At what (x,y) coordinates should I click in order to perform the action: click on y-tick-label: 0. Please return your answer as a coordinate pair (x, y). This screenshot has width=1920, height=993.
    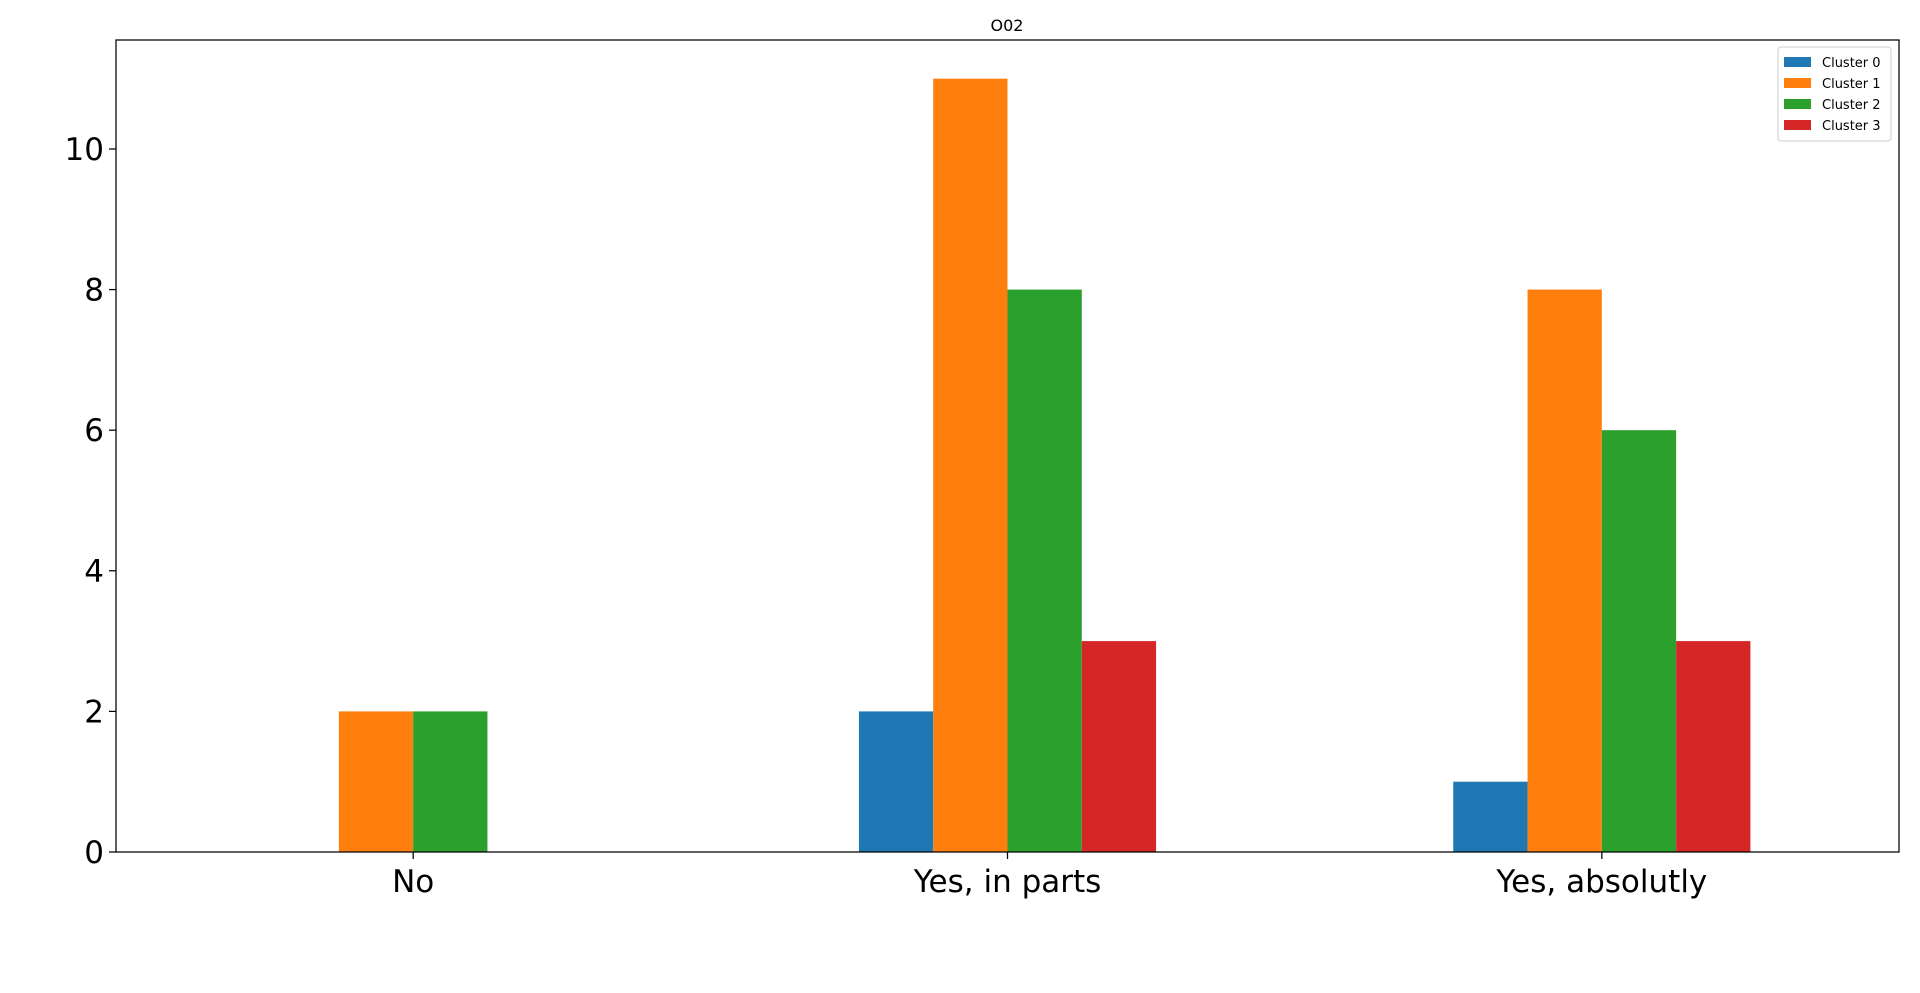
    Looking at the image, I should click on (94, 853).